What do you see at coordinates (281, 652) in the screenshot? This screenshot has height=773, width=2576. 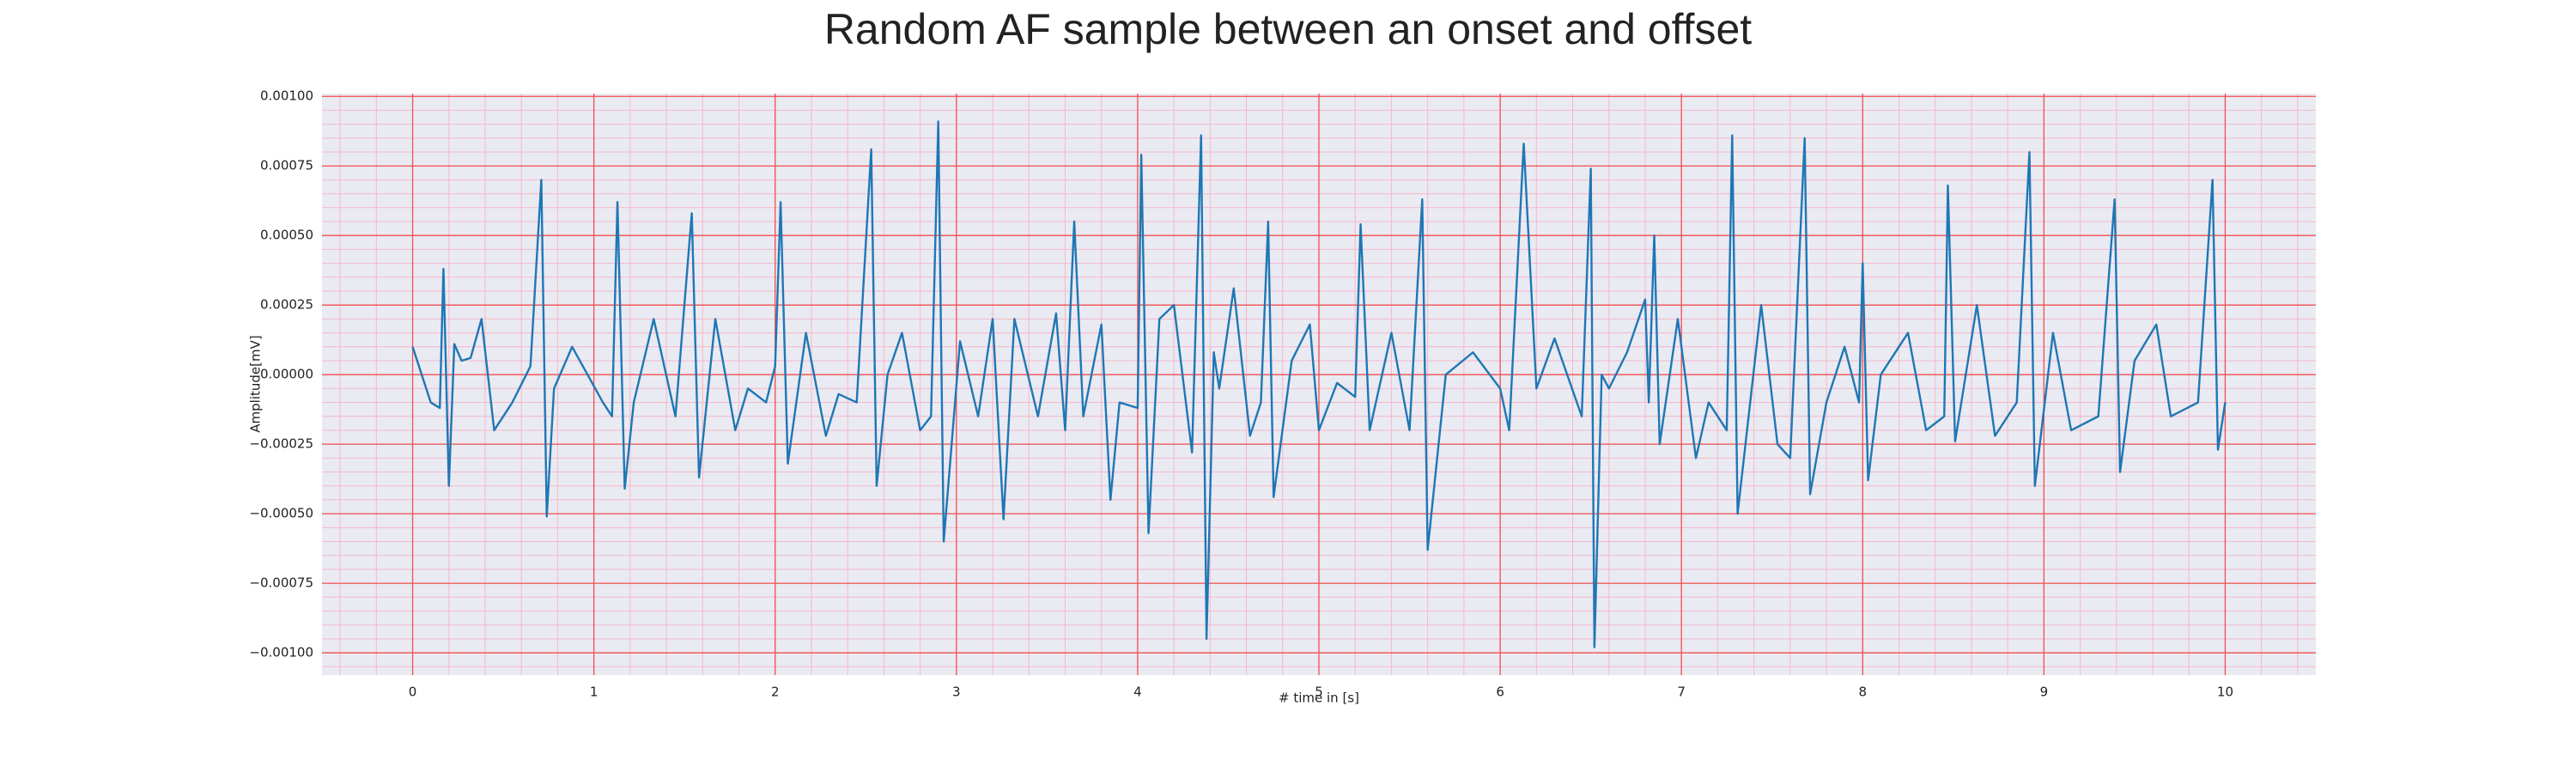 I see `y-tick-label: −0.00100` at bounding box center [281, 652].